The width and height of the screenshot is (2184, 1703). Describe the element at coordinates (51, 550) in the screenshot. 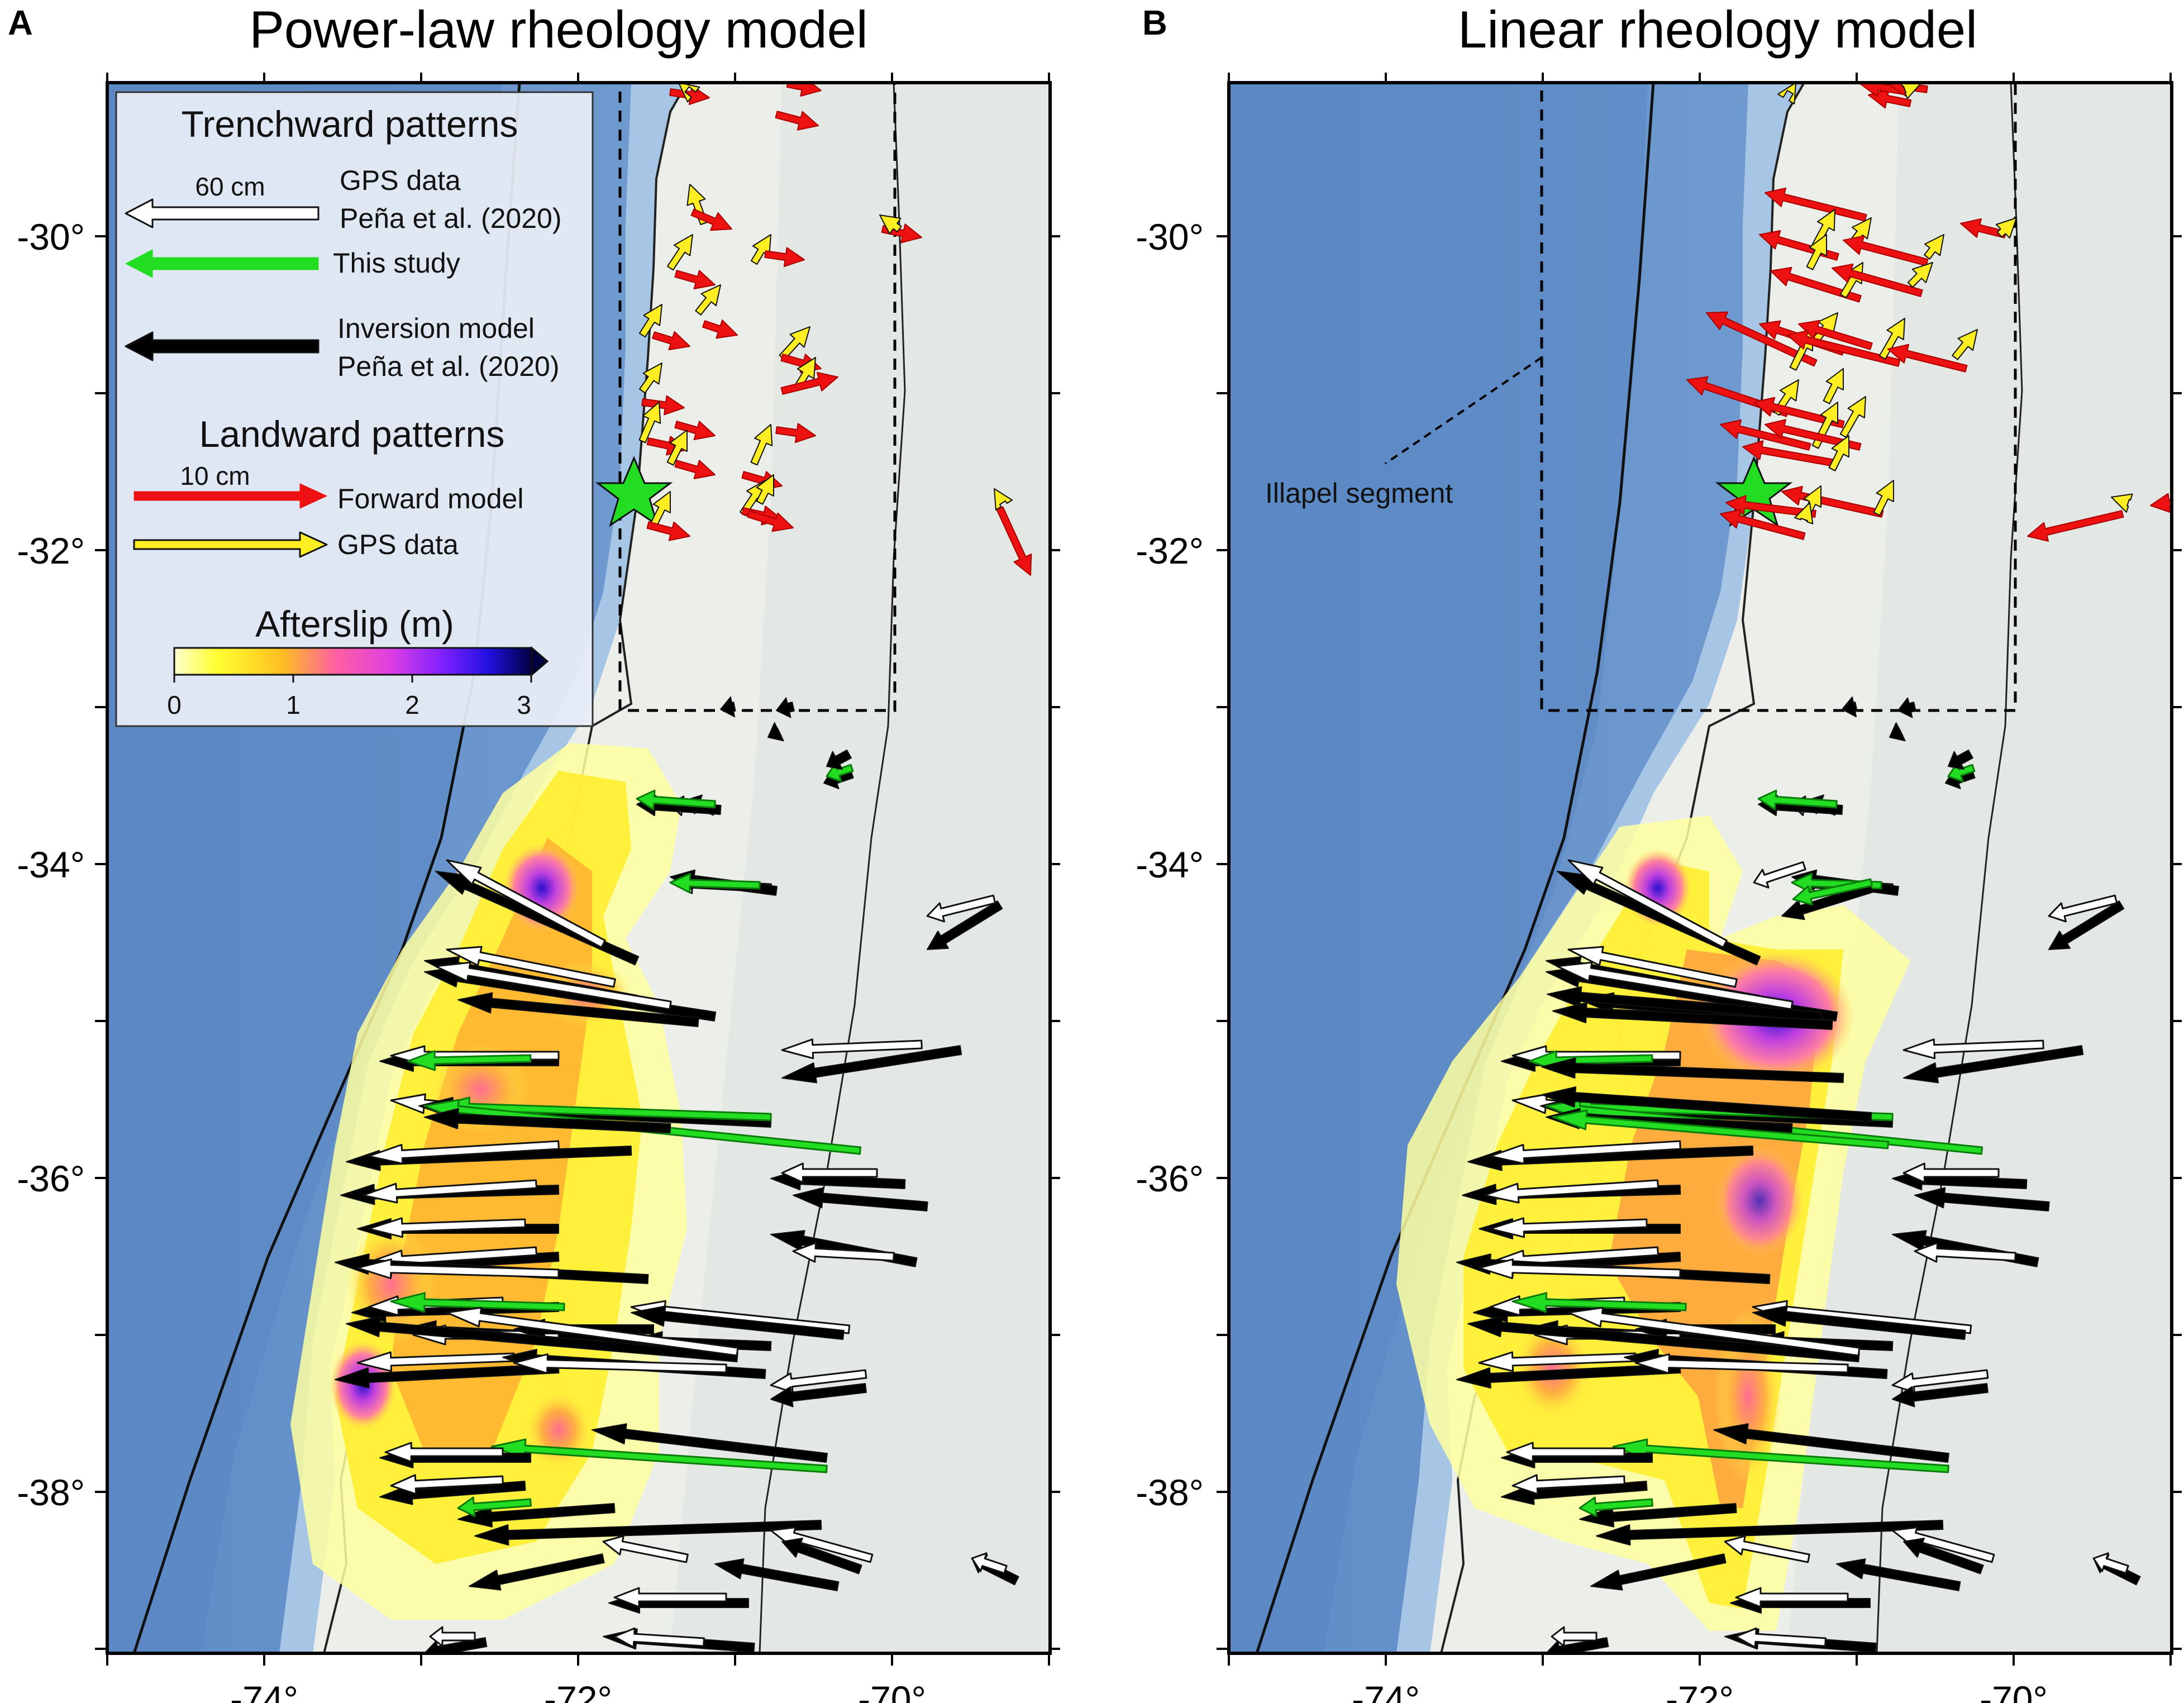

I see `panel-a-lat-label: -32°` at that location.